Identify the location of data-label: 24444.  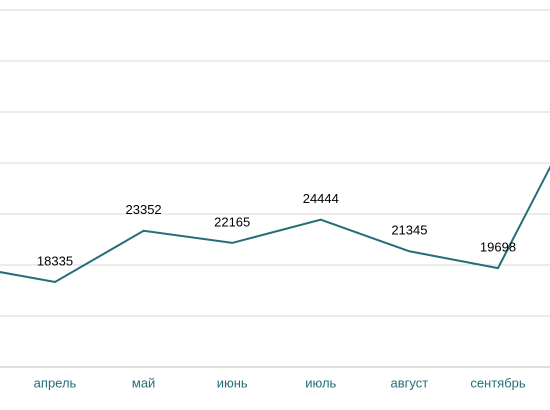
(321, 198).